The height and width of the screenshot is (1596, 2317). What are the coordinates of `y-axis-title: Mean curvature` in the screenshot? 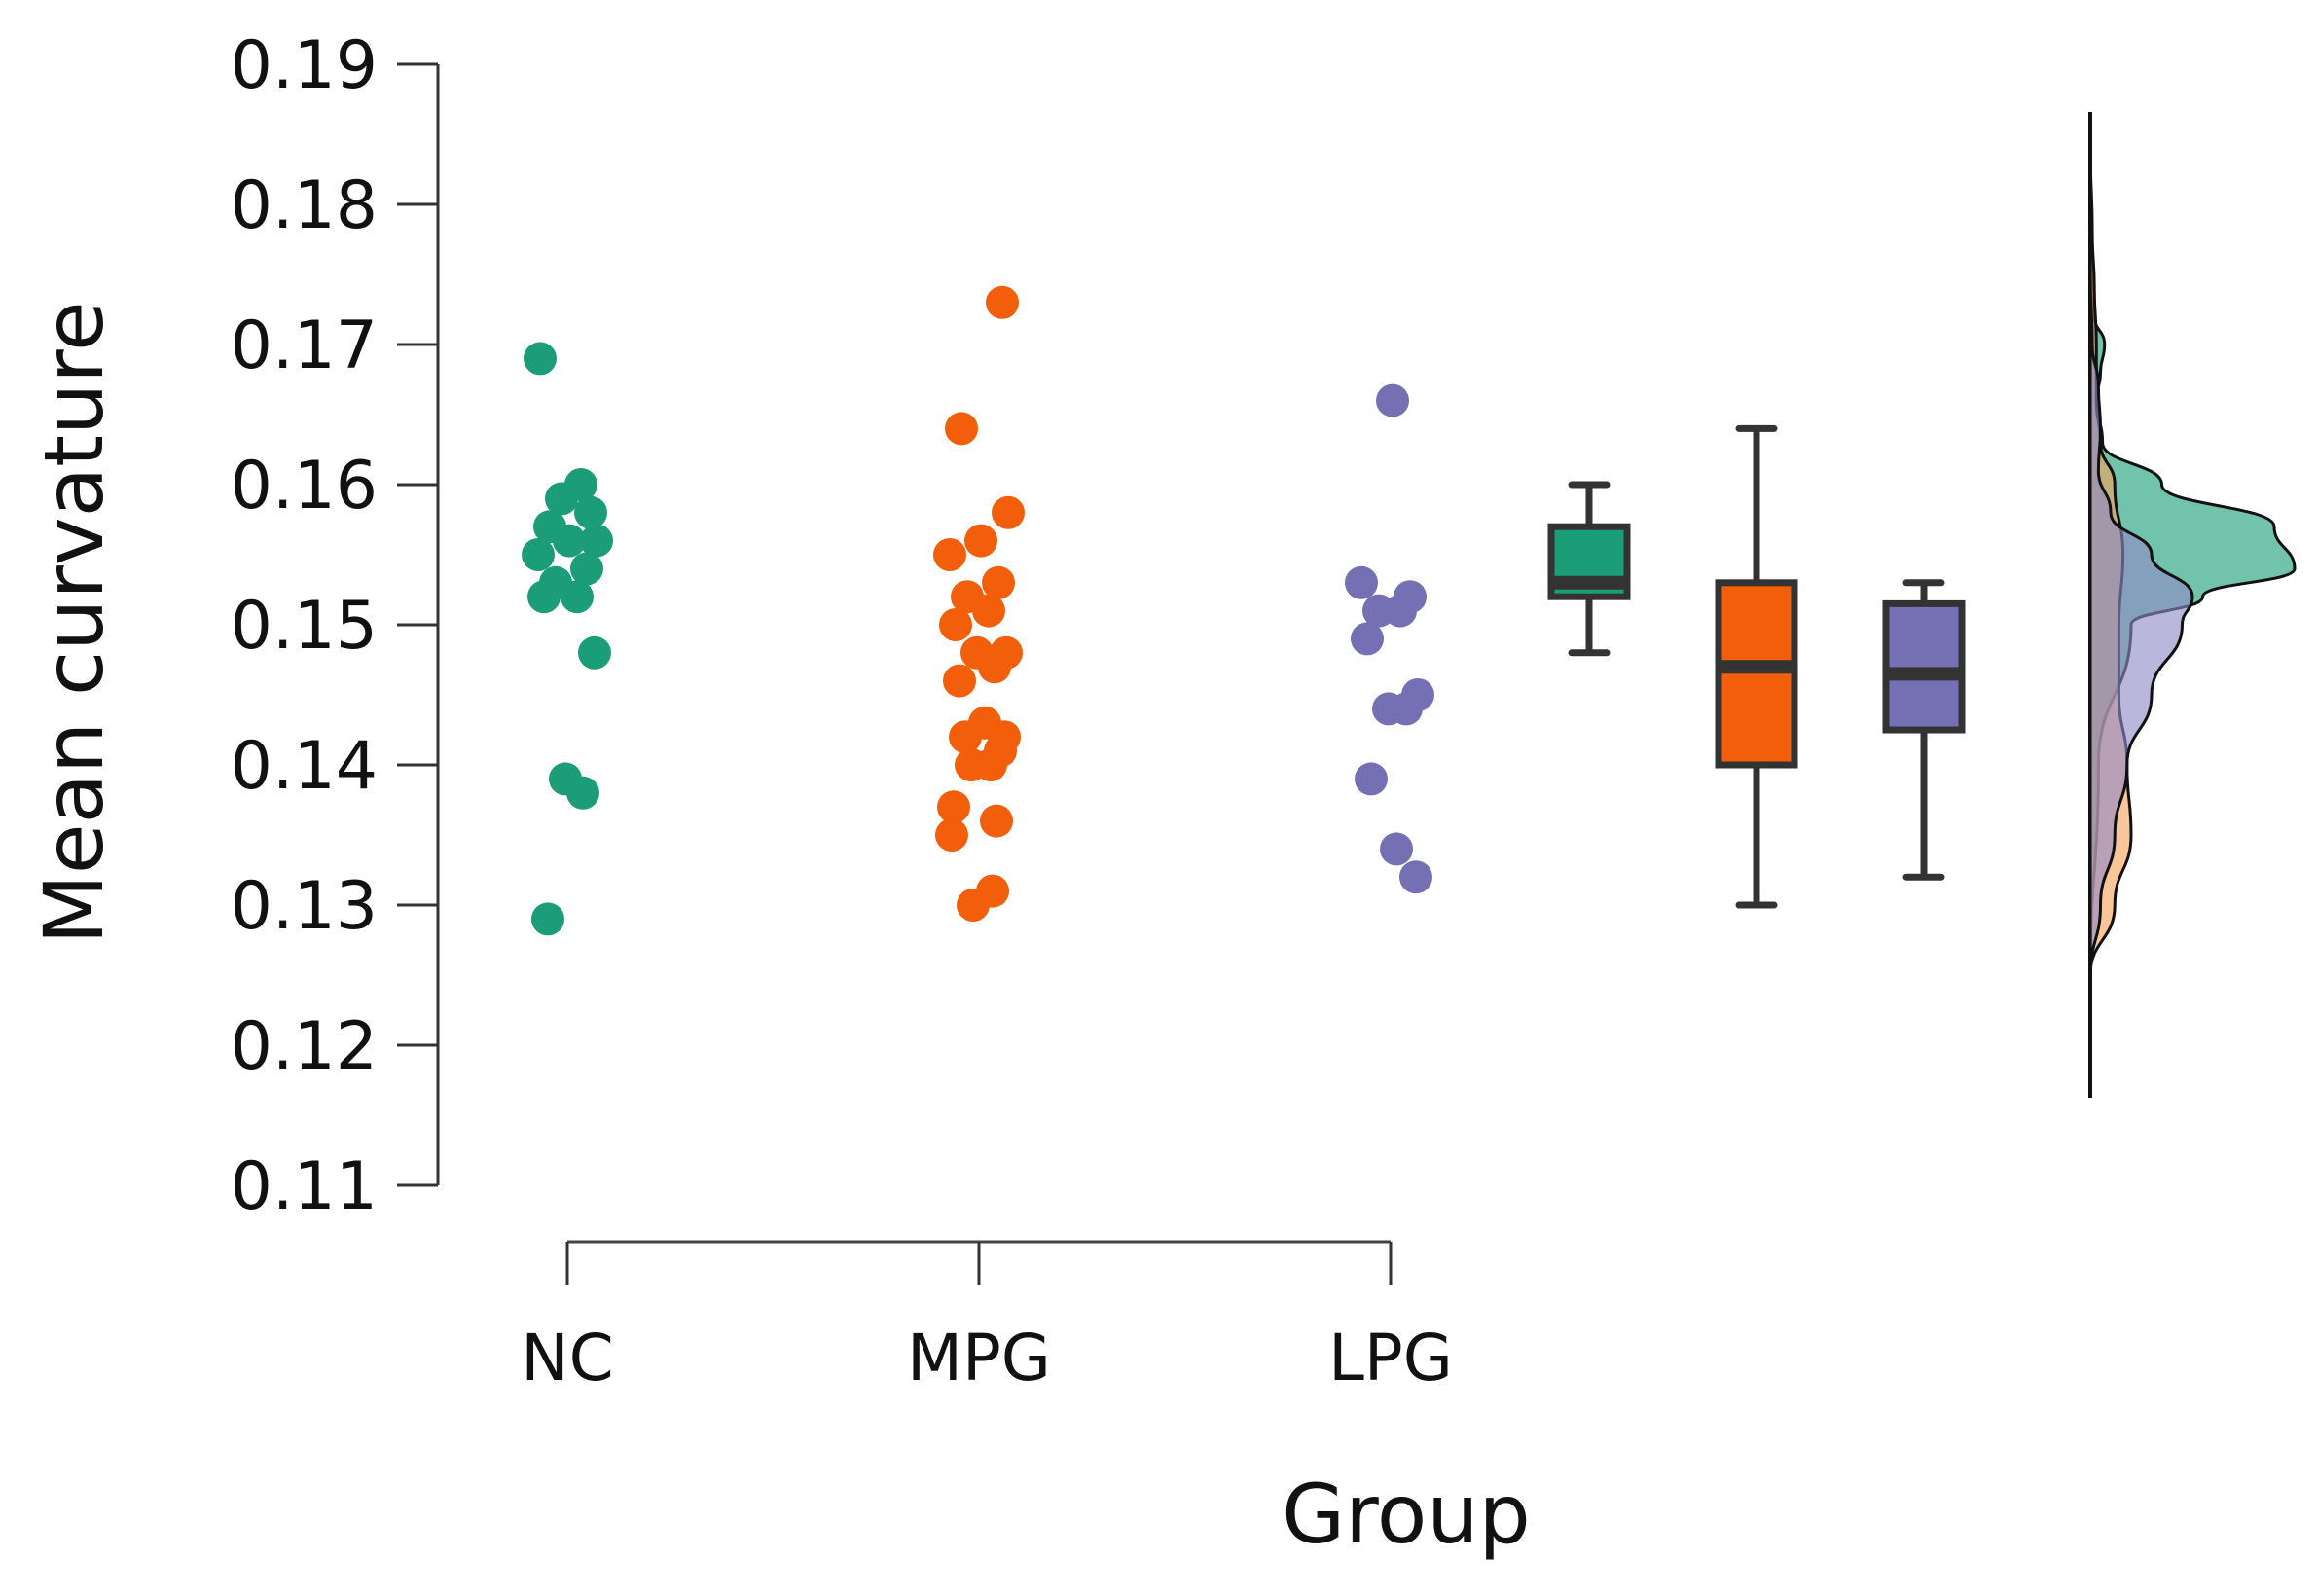 It's located at (74, 622).